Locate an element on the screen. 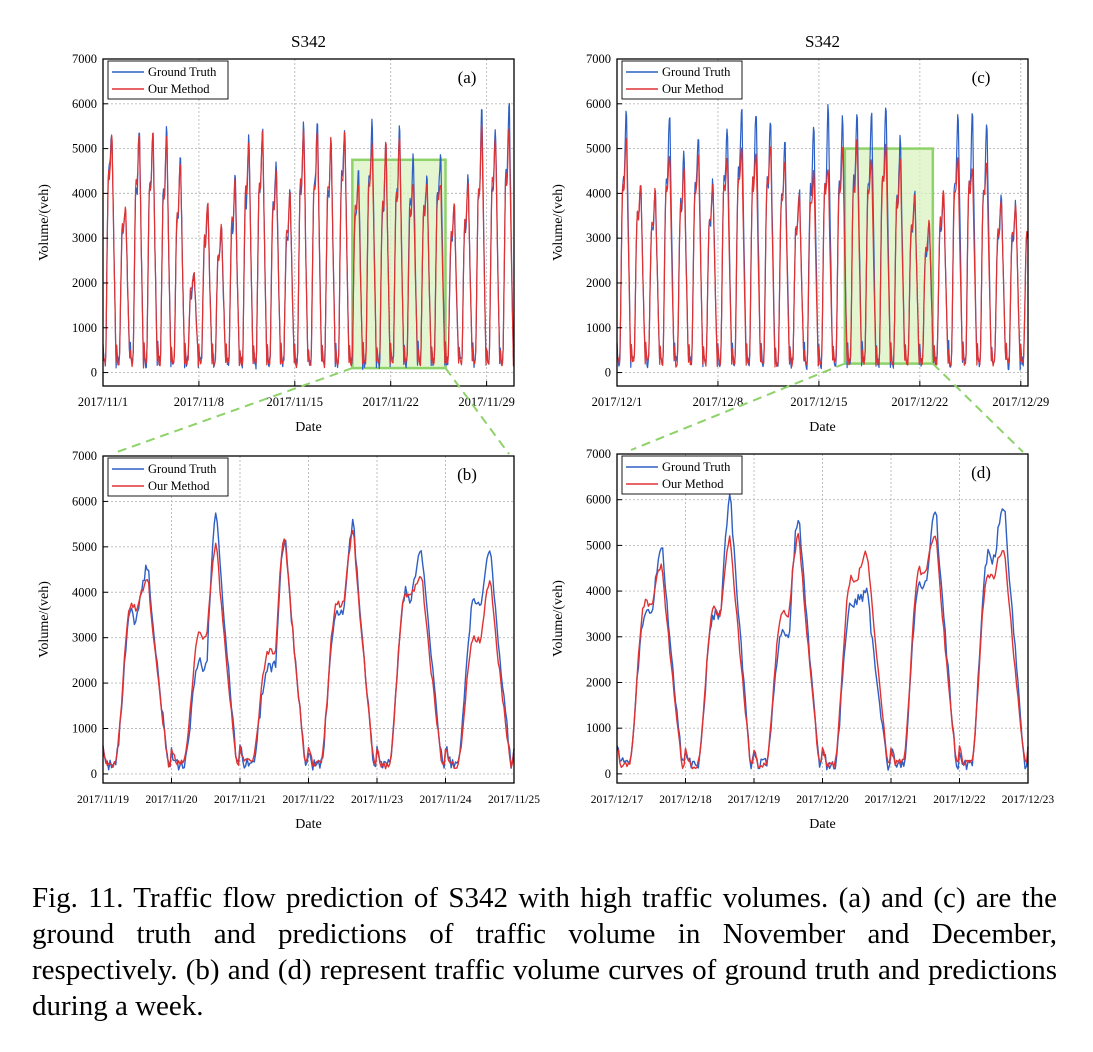 The width and height of the screenshot is (1093, 1052). panel-label: (c) is located at coordinates (981, 77).